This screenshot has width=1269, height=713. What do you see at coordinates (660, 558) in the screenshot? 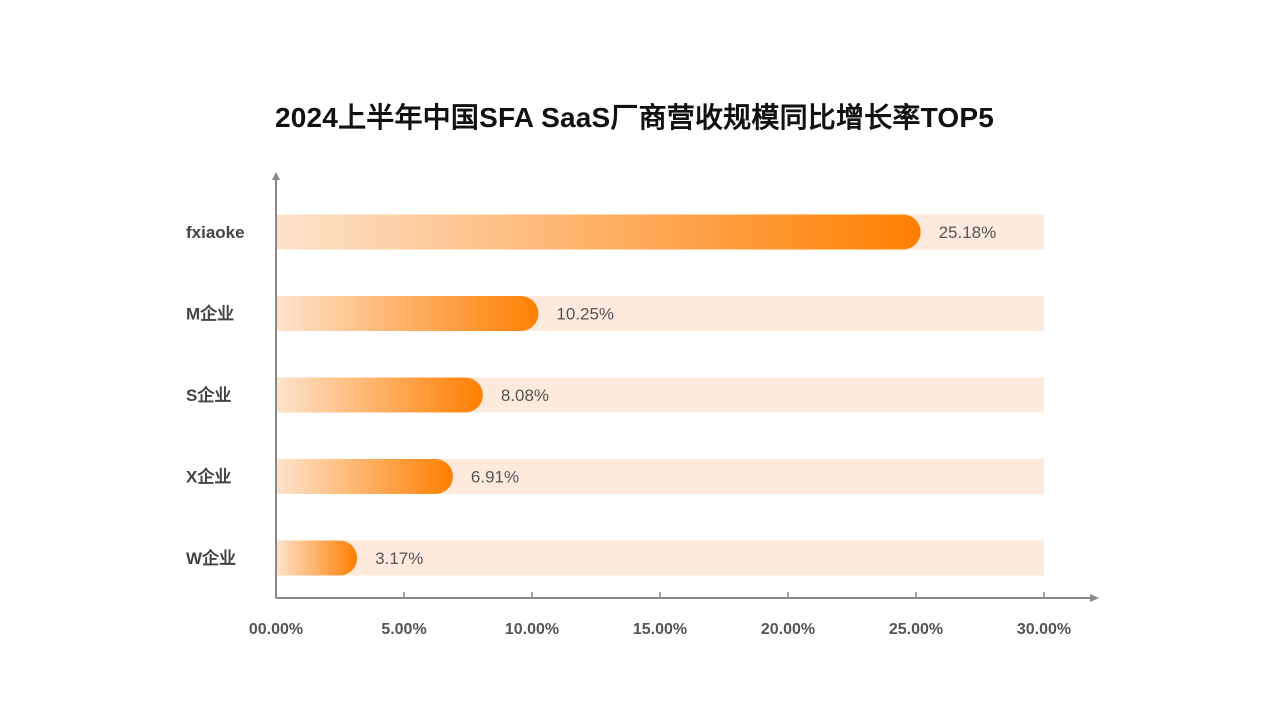
I see `bar-track` at bounding box center [660, 558].